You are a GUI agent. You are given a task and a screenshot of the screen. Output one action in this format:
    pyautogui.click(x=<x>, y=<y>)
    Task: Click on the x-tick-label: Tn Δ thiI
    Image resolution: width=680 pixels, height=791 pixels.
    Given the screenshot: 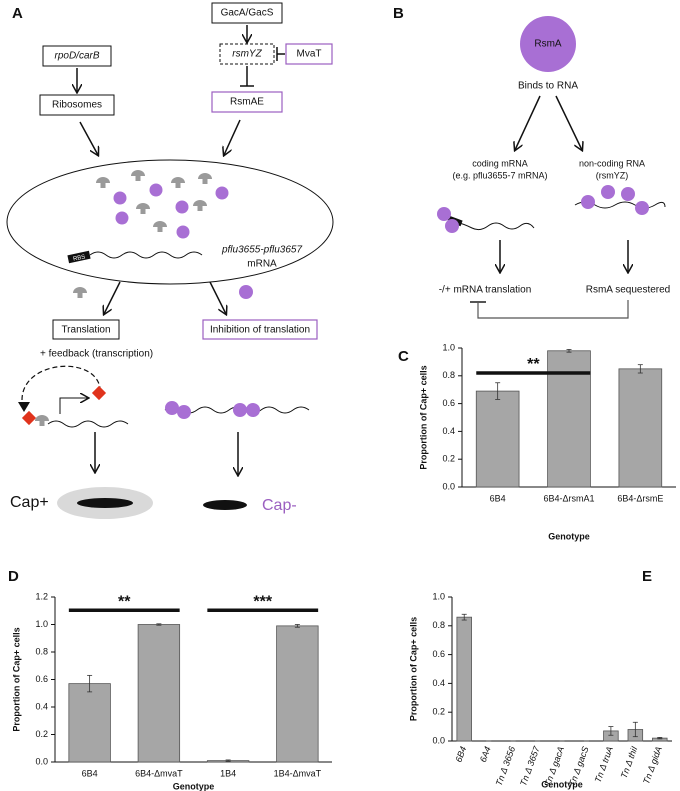 What is the action you would take?
    pyautogui.click(x=629, y=762)
    